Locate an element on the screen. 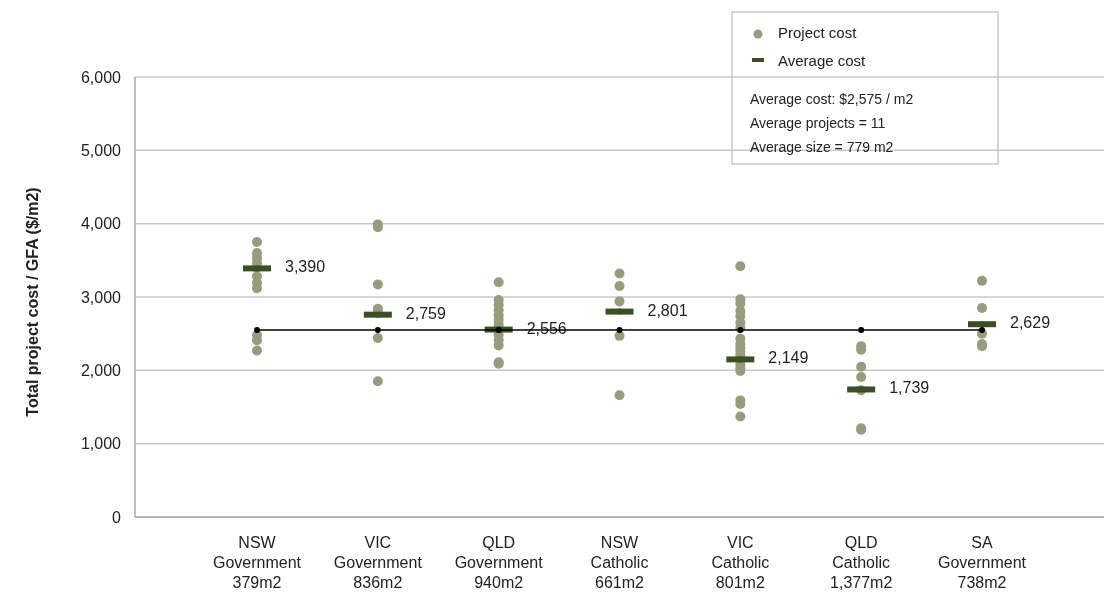 This screenshot has width=1112, height=606. data-label: 1,739 is located at coordinates (909, 388).